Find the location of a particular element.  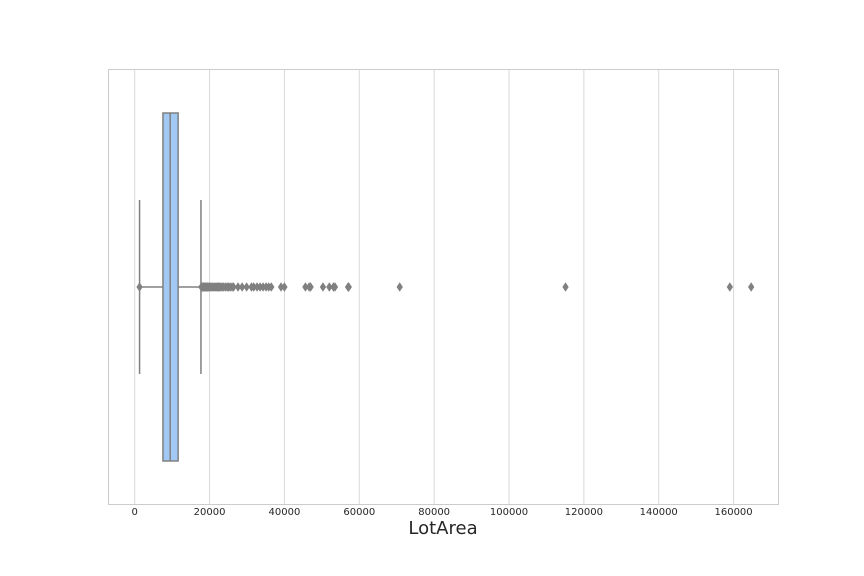

x-axis-label: LotArea is located at coordinates (442, 528).